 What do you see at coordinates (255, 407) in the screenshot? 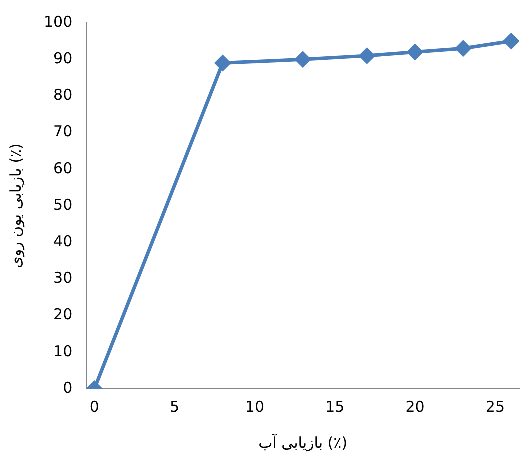
I see `x-tick-label: 10` at bounding box center [255, 407].